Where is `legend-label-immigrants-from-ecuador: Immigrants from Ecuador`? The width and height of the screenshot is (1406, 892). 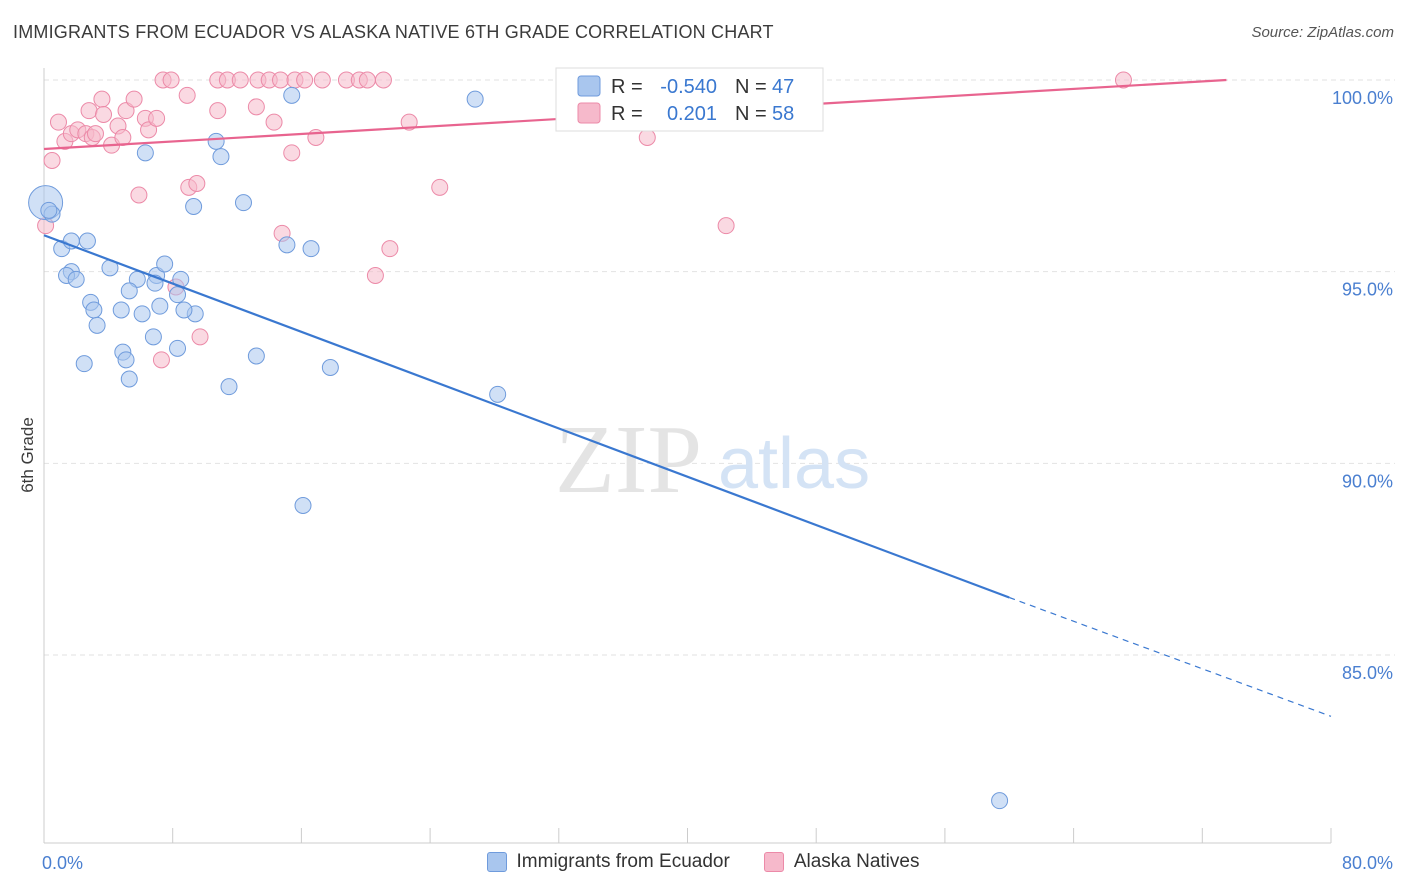
legend-label-immigrants-from-ecuador: Immigrants from Ecuador is located at coordinates (623, 861).